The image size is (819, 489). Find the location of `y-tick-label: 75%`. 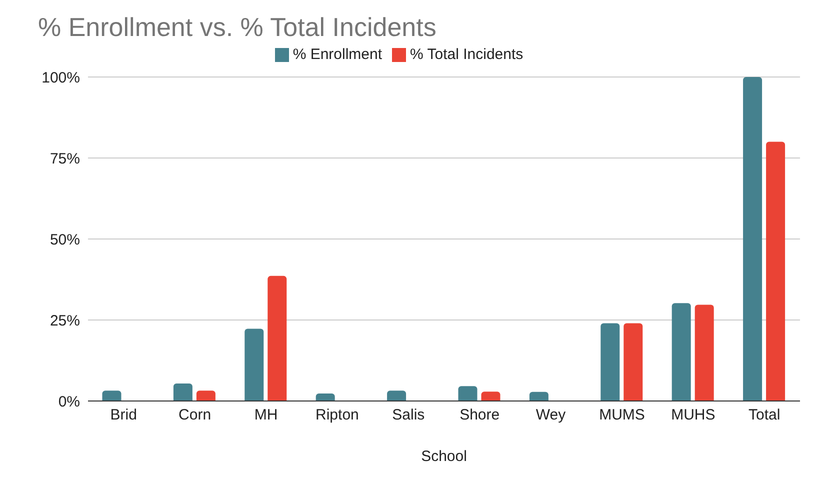

y-tick-label: 75% is located at coordinates (65, 159).